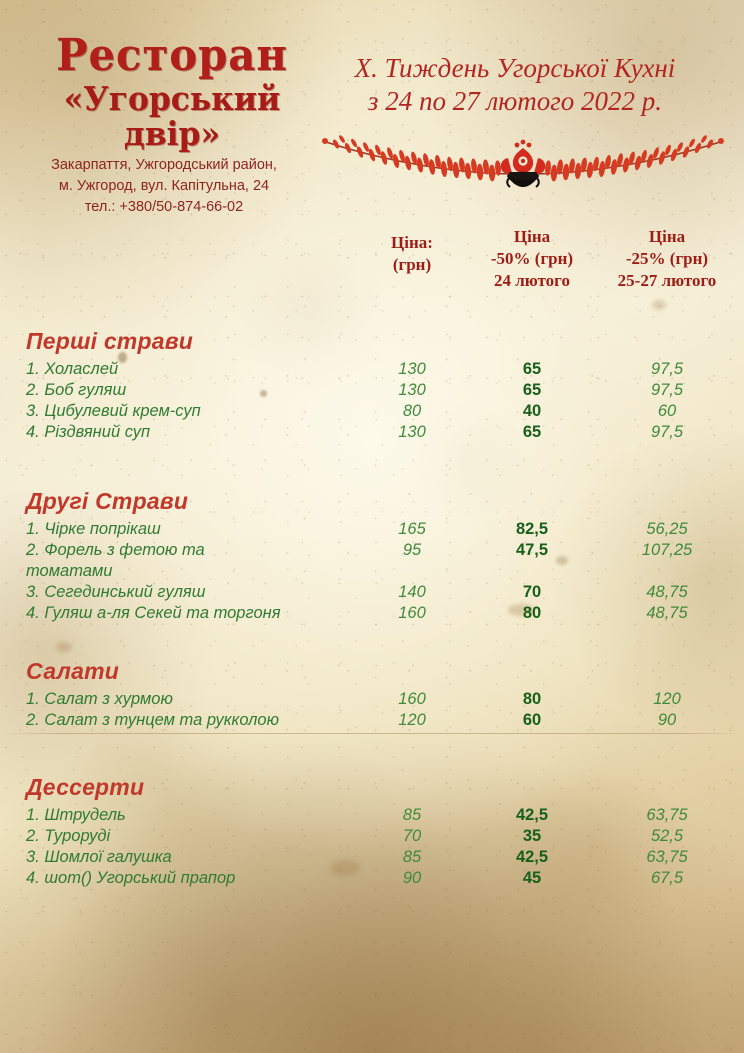 This screenshot has height=1053, width=744. What do you see at coordinates (412, 529) in the screenshot?
I see `price-base: 165` at bounding box center [412, 529].